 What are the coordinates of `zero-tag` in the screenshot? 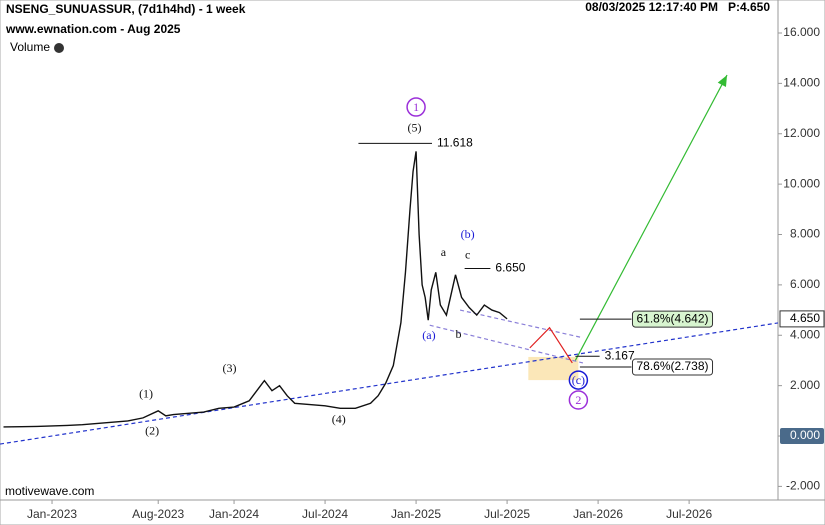 It's located at (802, 436).